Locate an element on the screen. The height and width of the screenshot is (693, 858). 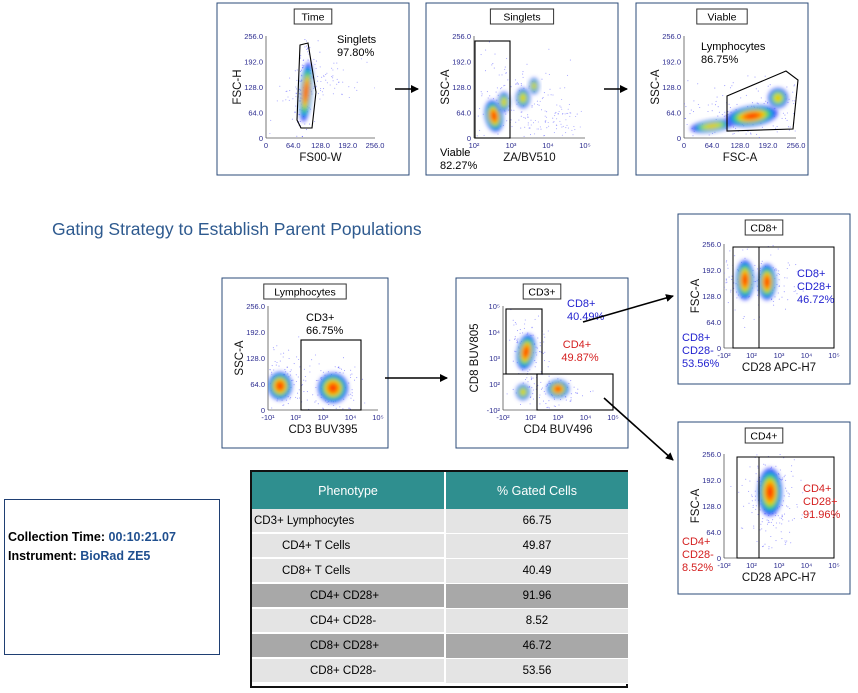
gate-percent: 66.75% is located at coordinates (325, 331).